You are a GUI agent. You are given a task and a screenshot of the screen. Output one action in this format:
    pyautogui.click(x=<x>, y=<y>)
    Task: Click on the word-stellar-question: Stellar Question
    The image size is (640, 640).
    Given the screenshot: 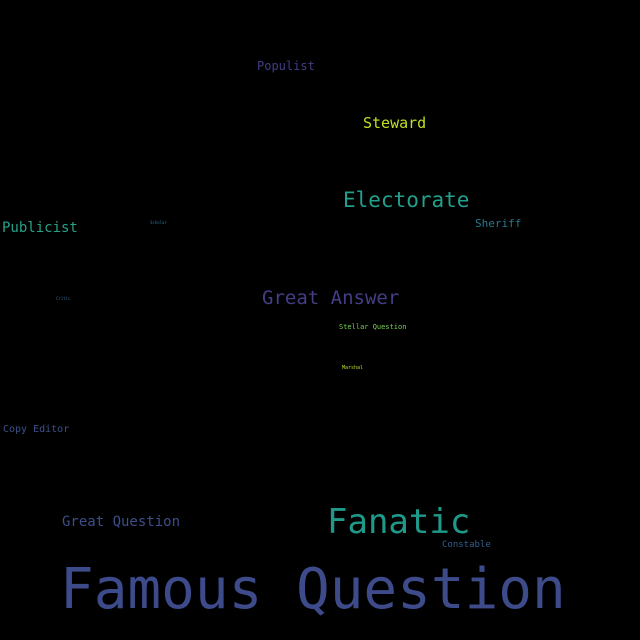 What is the action you would take?
    pyautogui.click(x=373, y=327)
    